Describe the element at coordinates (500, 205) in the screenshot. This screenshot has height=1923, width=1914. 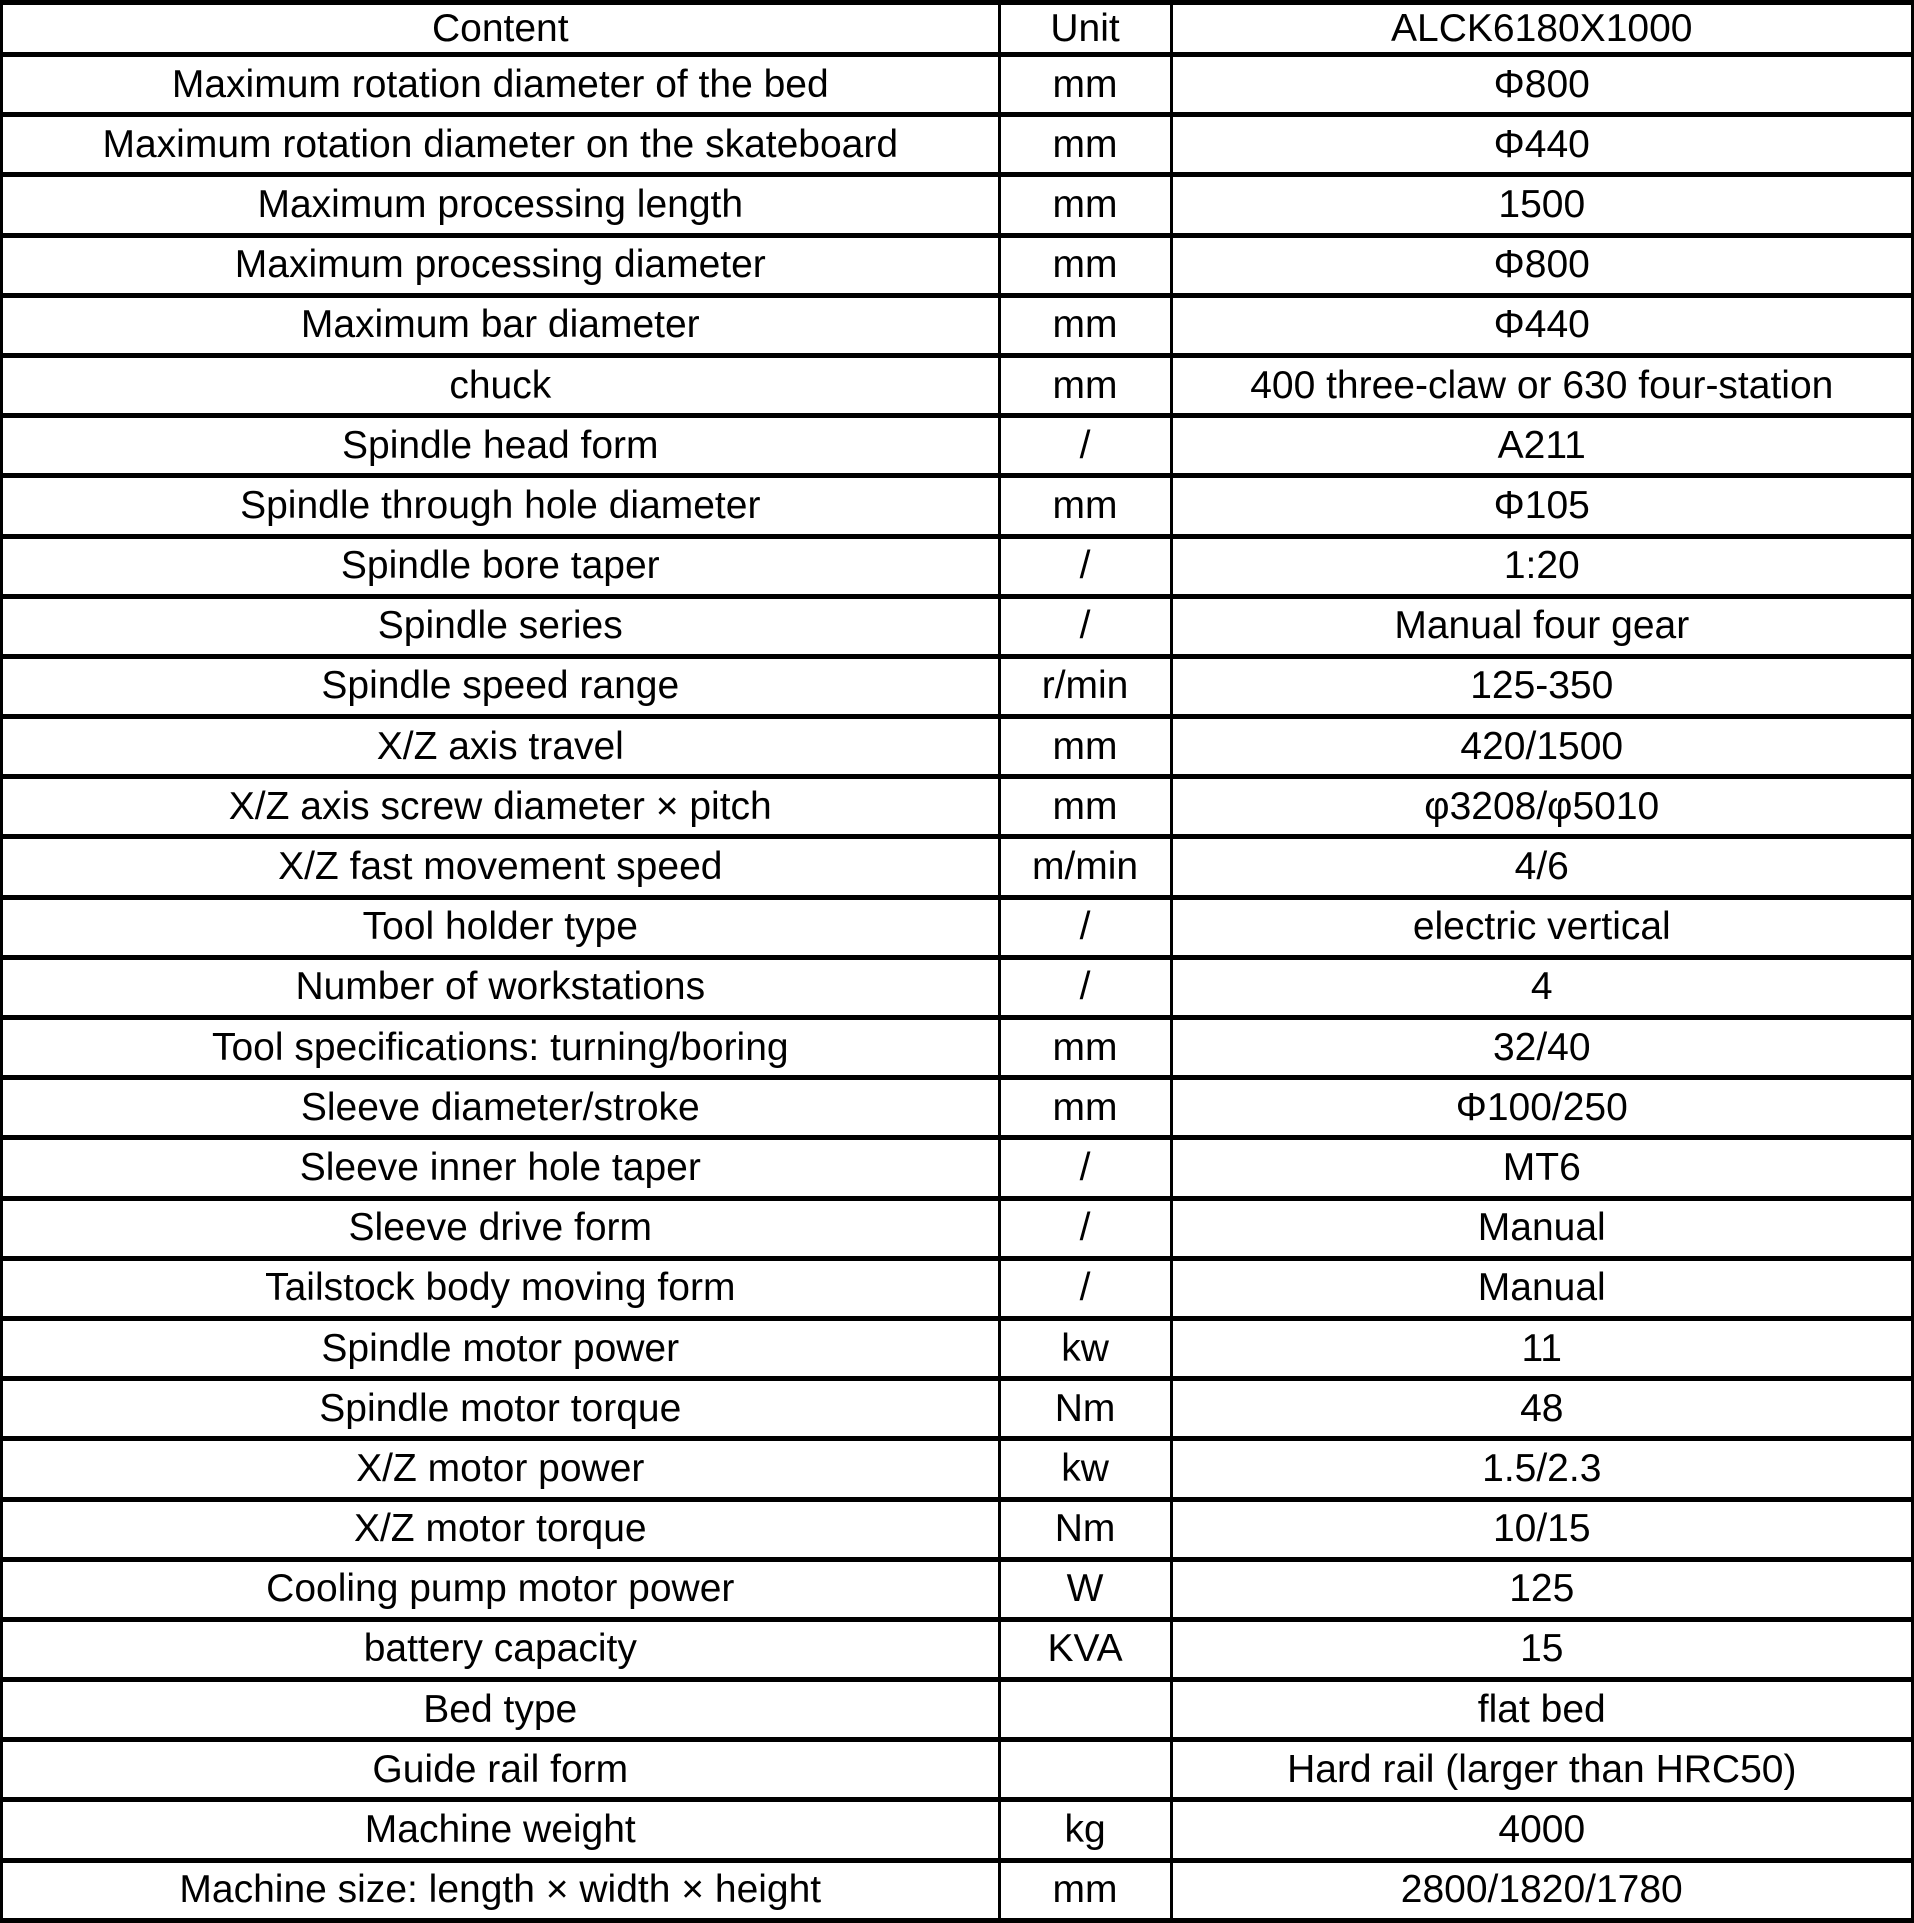
I see `spec-name: Maximum processing length` at that location.